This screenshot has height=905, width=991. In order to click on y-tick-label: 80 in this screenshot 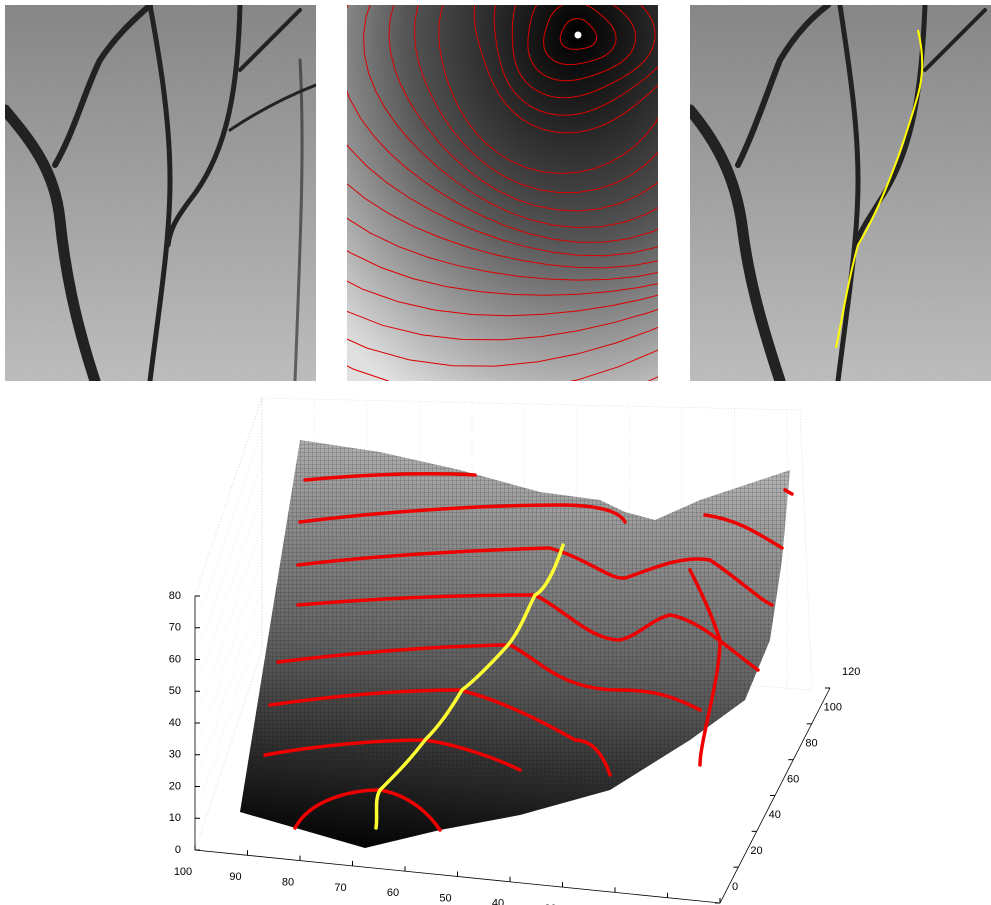, I will do `click(811, 744)`.